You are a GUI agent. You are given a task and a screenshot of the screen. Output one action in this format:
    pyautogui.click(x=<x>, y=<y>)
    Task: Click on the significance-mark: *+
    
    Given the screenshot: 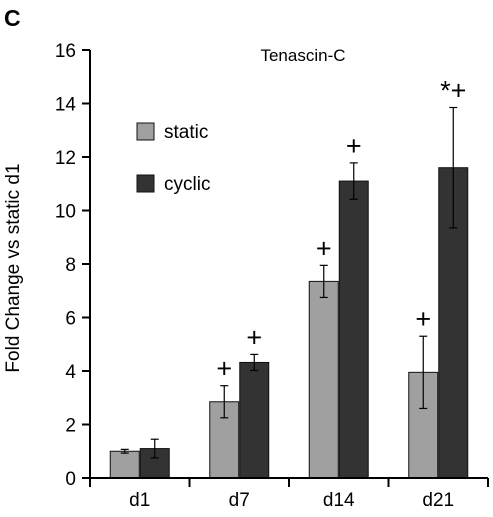 What is the action you would take?
    pyautogui.click(x=453, y=91)
    